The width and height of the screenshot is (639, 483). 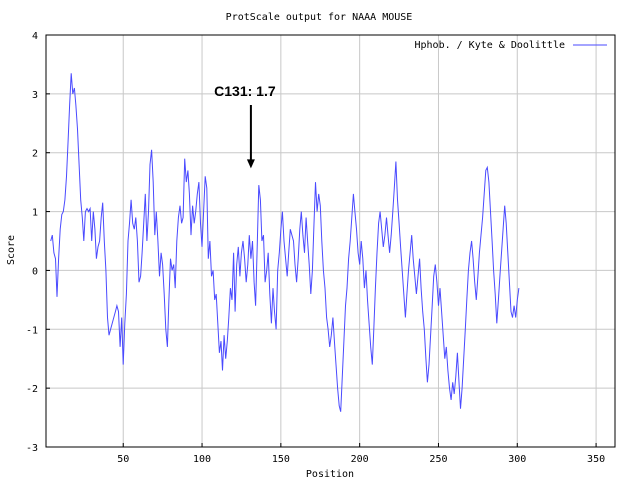 I want to click on x-tick-label: 300, so click(x=517, y=459).